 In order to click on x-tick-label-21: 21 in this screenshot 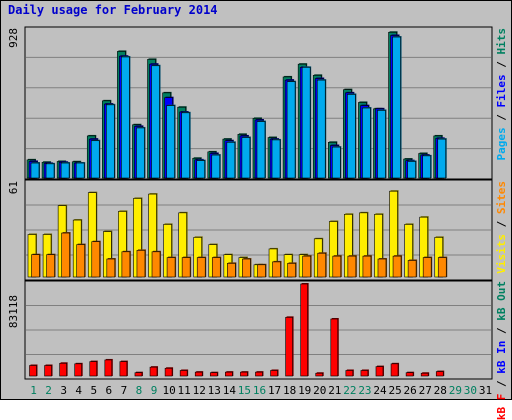, I will do `click(334, 390)`.